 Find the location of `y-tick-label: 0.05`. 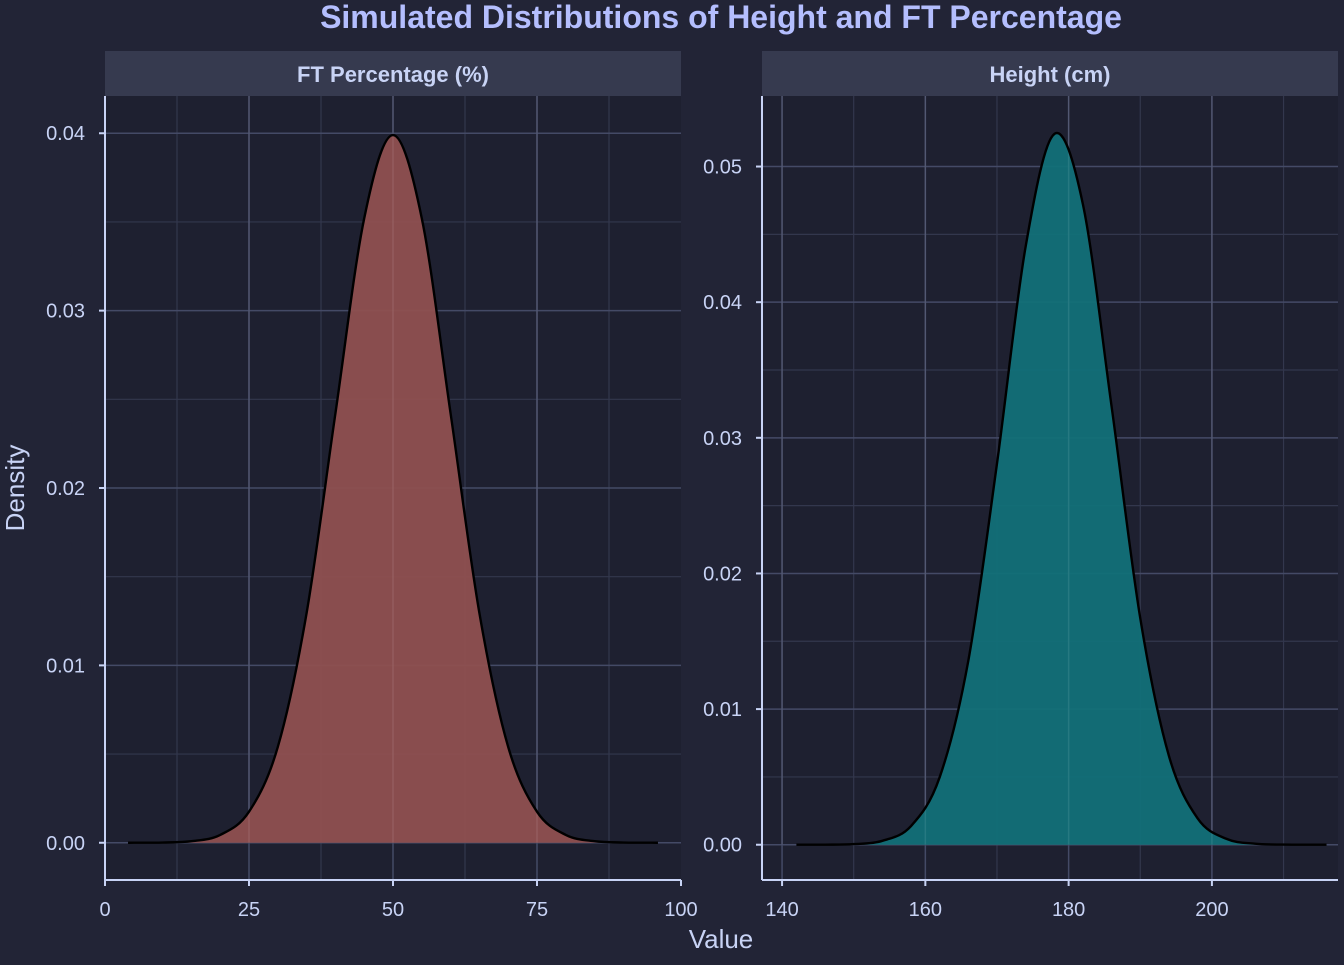

y-tick-label: 0.05 is located at coordinates (722, 168).